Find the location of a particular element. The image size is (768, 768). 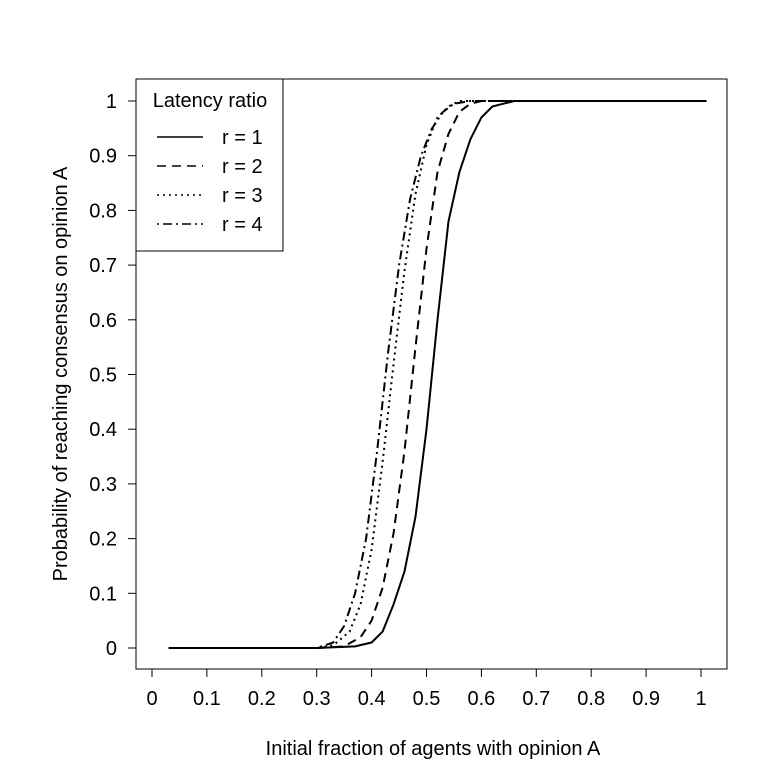

x-tick-label: 0.7 is located at coordinates (536, 699).